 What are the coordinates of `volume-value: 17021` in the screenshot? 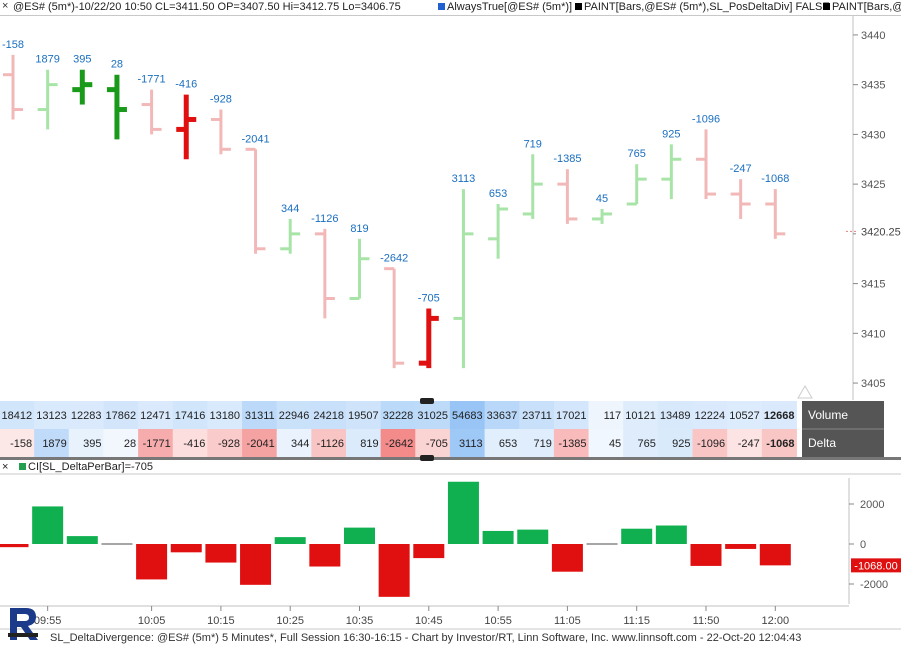 It's located at (571, 416).